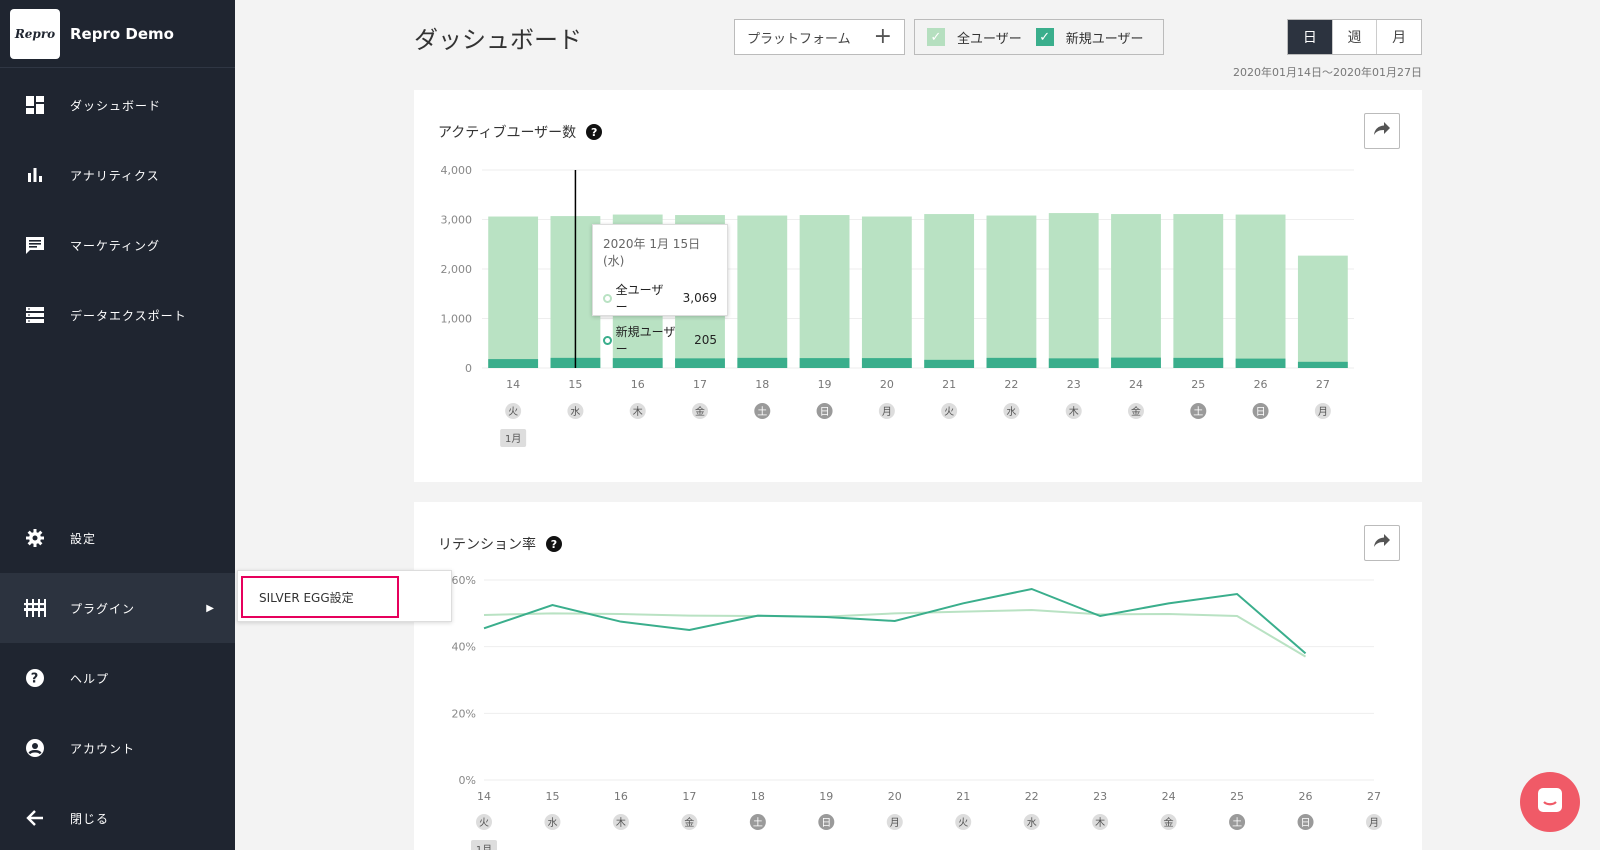  I want to click on sidebar-item-analytics: アナリティクス, so click(117, 175).